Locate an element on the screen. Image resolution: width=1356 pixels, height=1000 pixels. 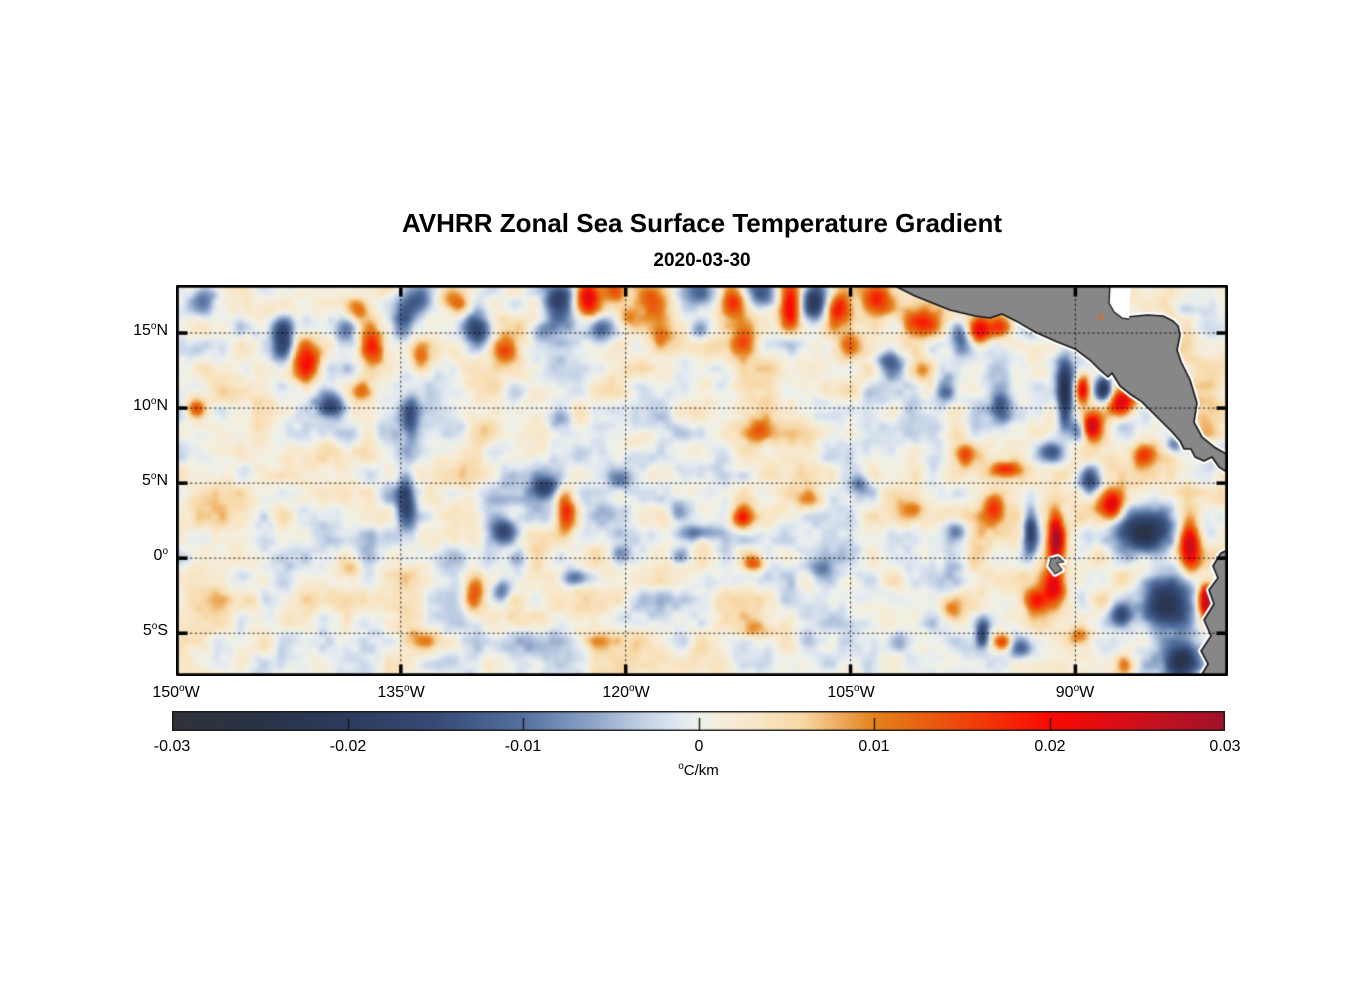
colorbar-tick-label: -0.01 is located at coordinates (523, 746).